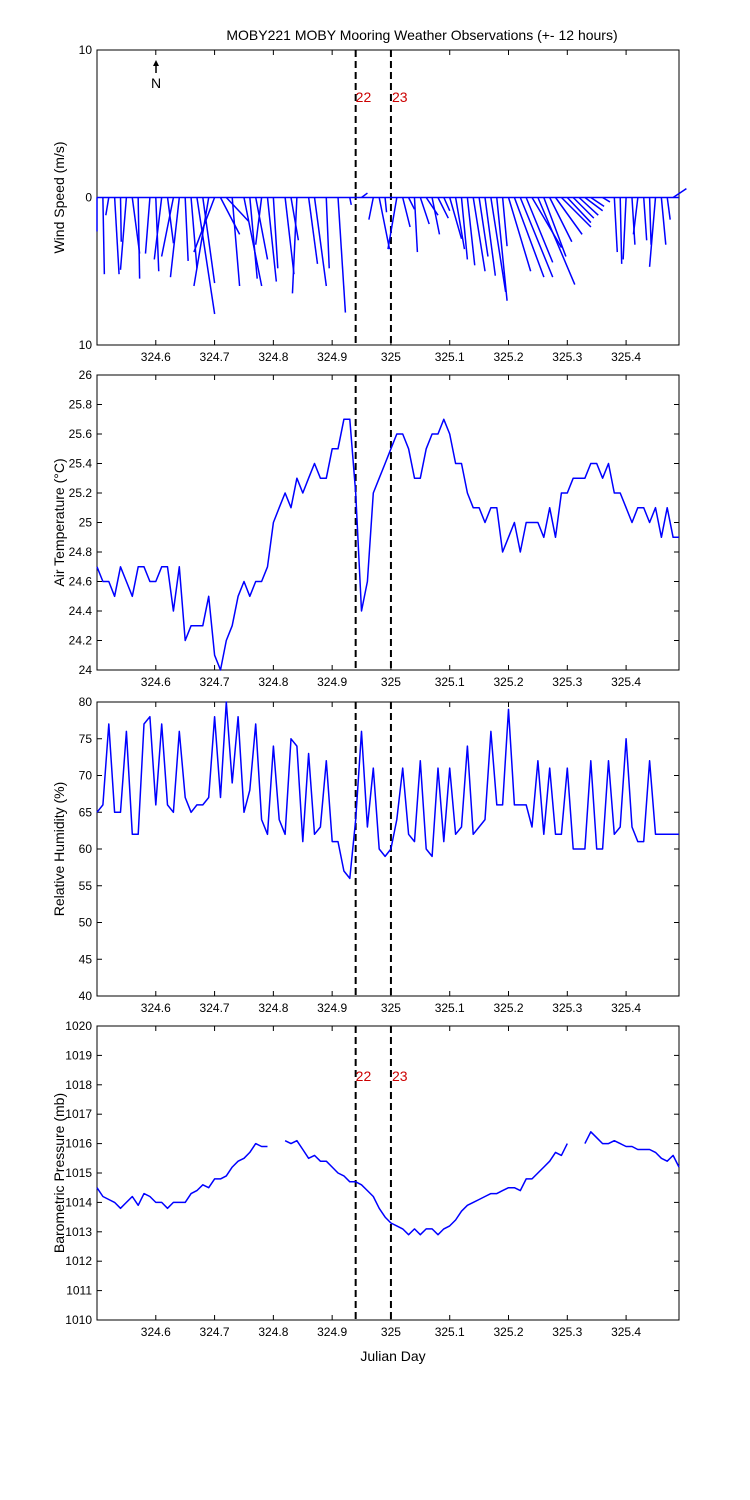 The height and width of the screenshot is (1500, 750). I want to click on y-tick-label: 1013, so click(78, 1232).